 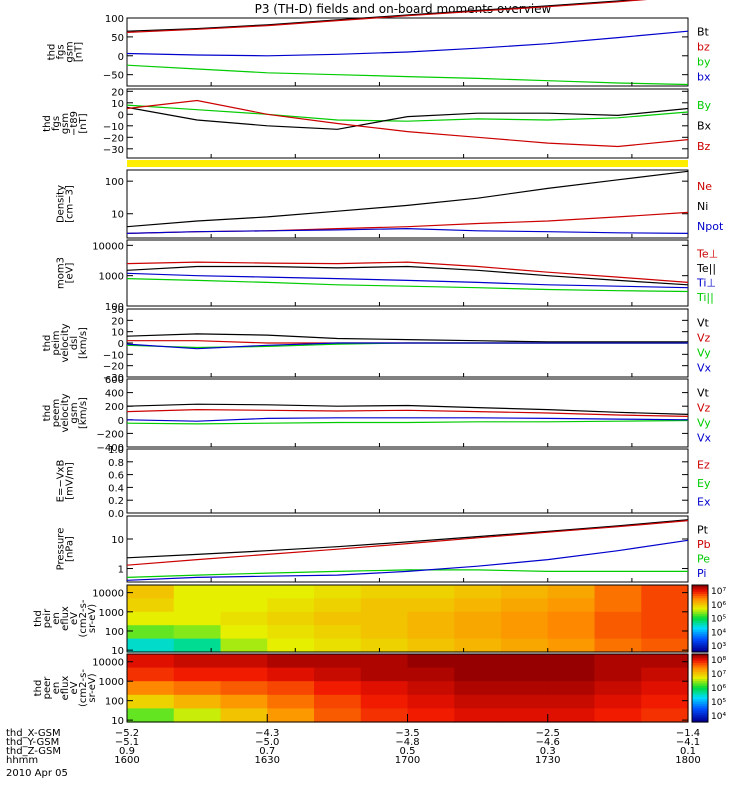 I want to click on colorbar-tick-label: 10⁷, so click(x=718, y=675).